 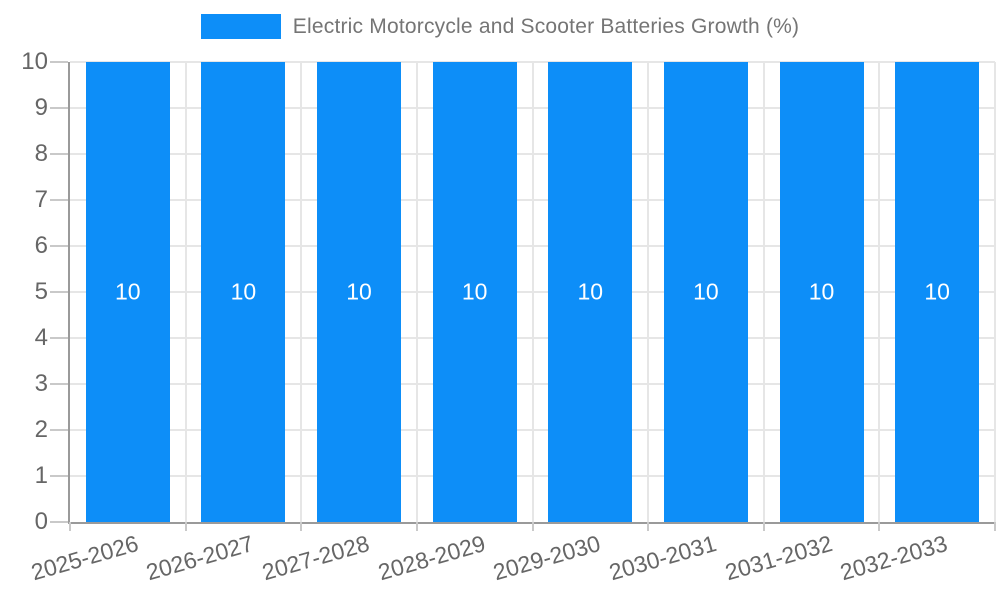 What do you see at coordinates (431, 558) in the screenshot?
I see `x-axis-label: 2028-2029` at bounding box center [431, 558].